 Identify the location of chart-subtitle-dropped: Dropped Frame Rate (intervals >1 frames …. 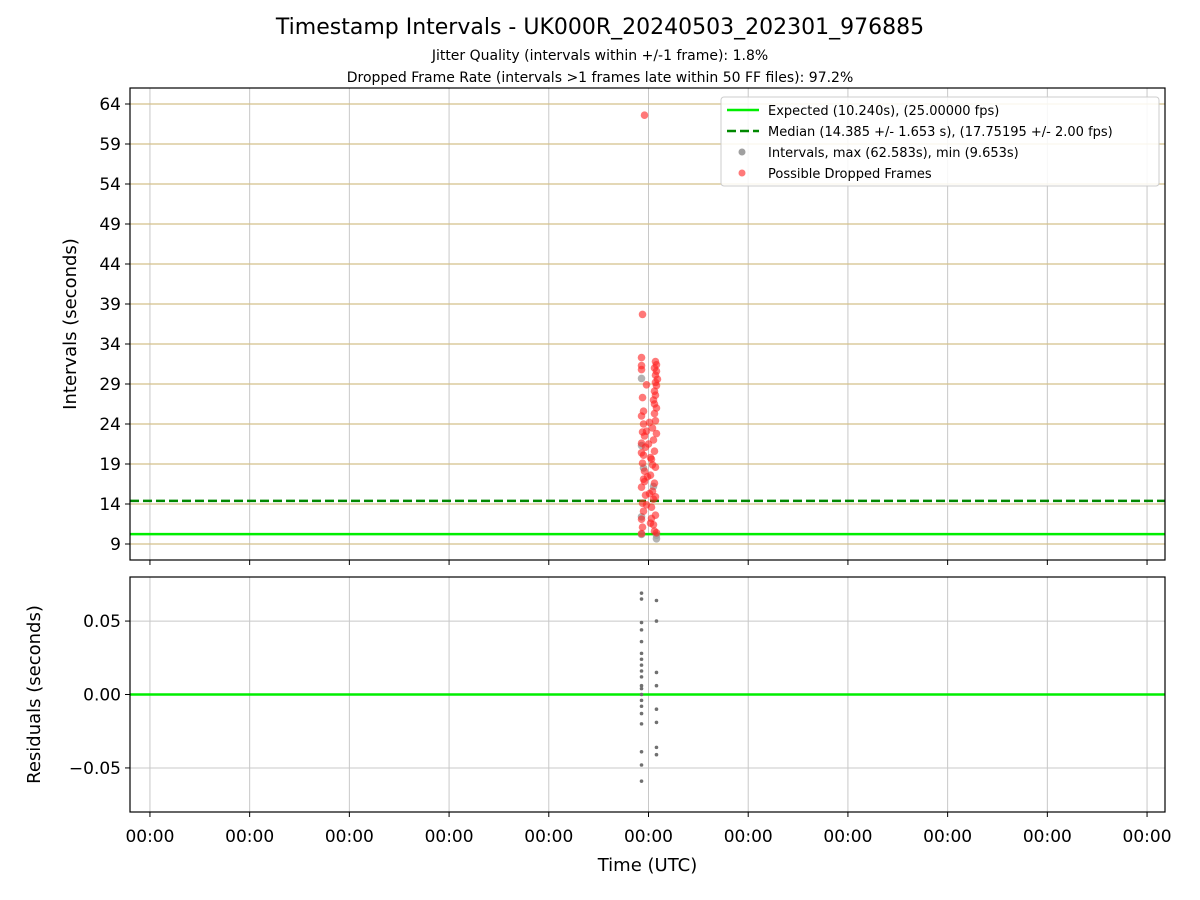
(600, 78).